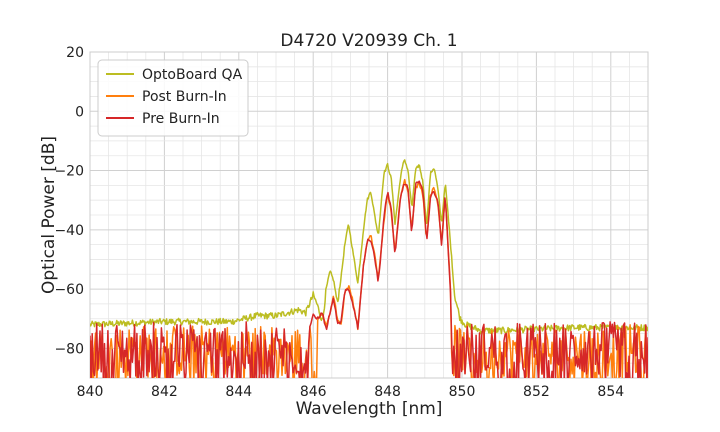 The height and width of the screenshot is (432, 720). I want to click on x-tick-label: 850, so click(462, 392).